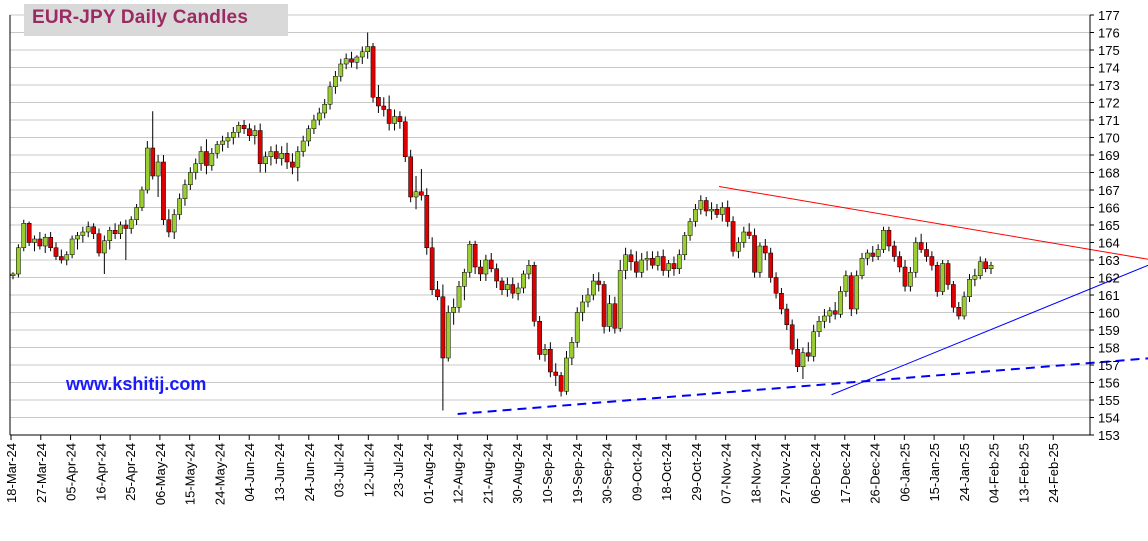  What do you see at coordinates (1109, 225) in the screenshot?
I see `y-tick-label: 165` at bounding box center [1109, 225].